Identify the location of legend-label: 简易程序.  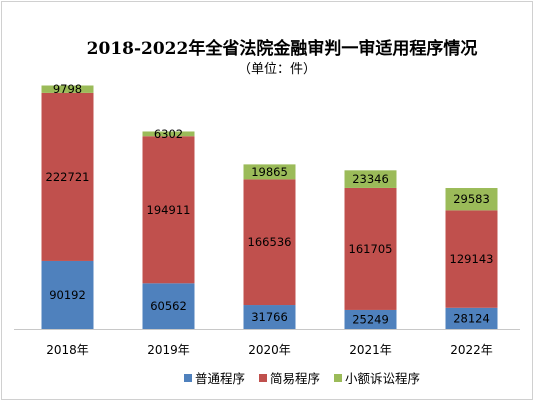
(294, 378).